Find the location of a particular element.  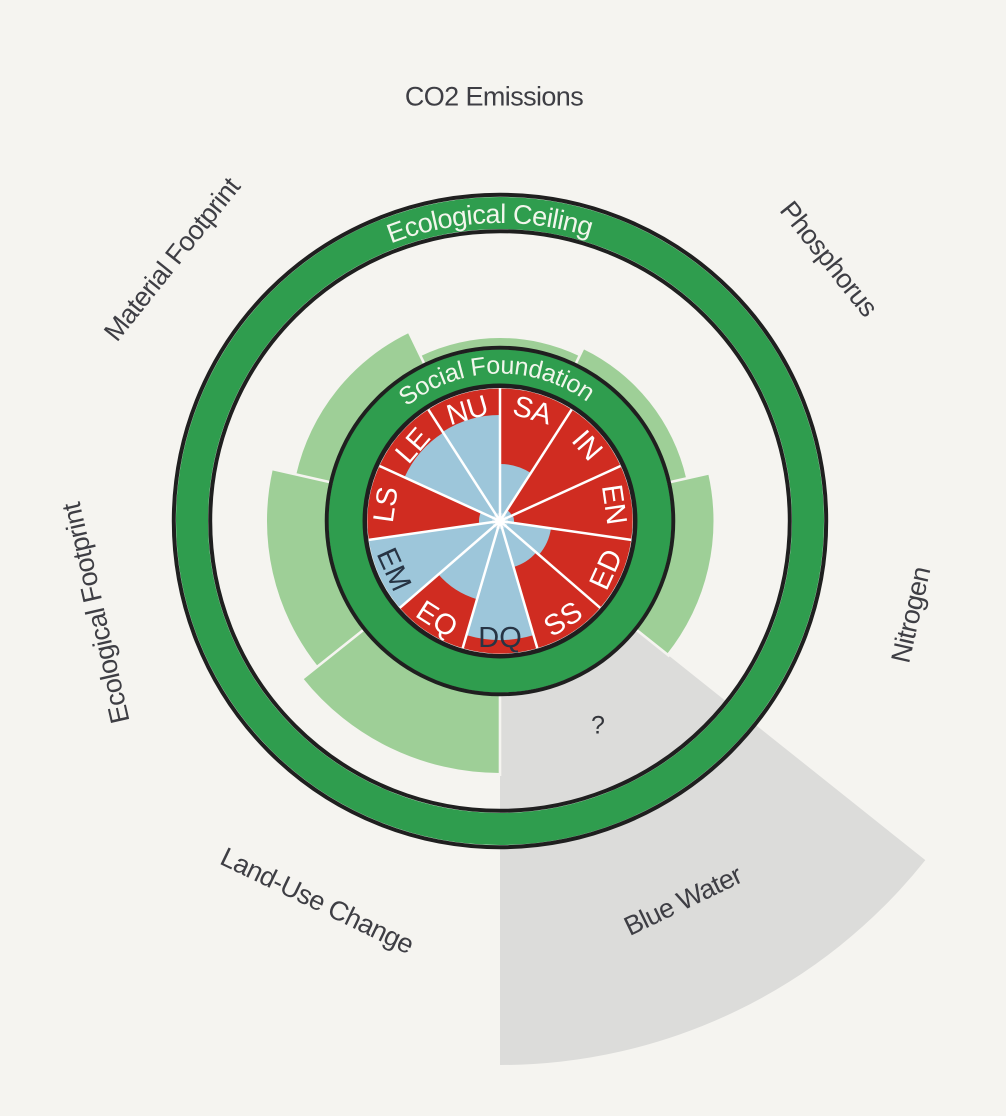

svg-text: CO2 Emissions is located at coordinates (494, 96).